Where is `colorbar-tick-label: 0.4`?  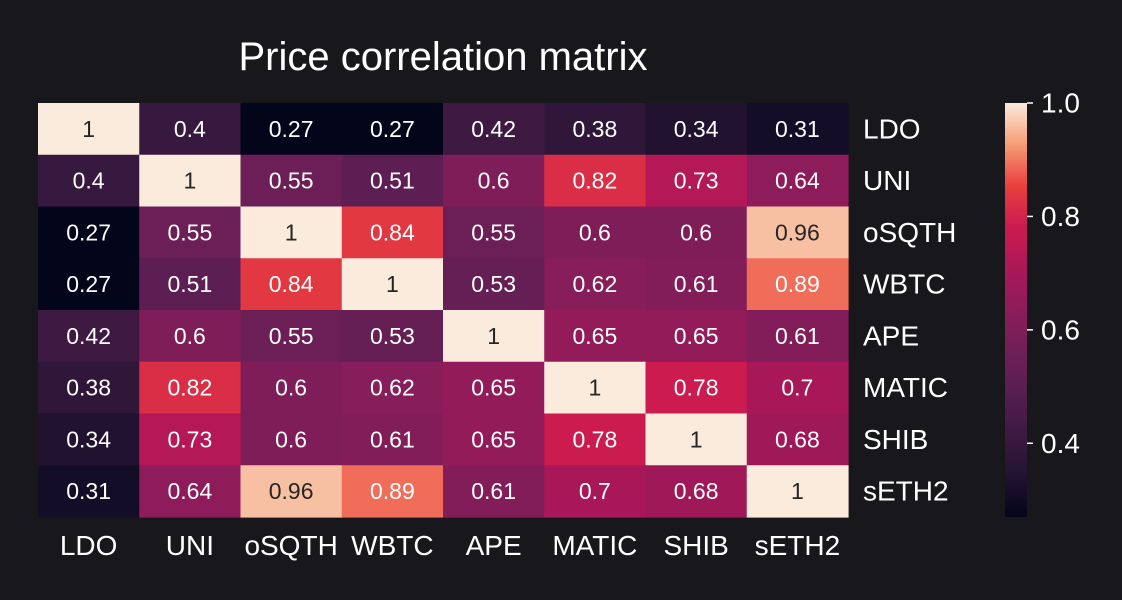 colorbar-tick-label: 0.4 is located at coordinates (1060, 443).